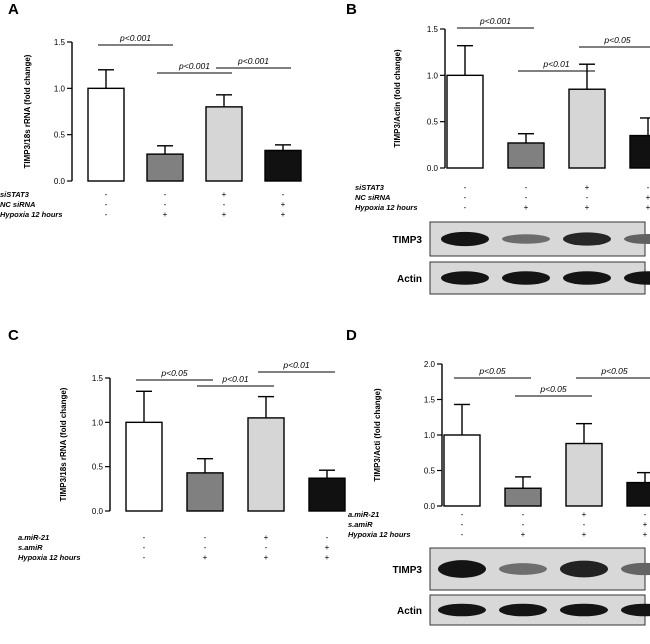  I want to click on blot-label: Actin, so click(409, 279).